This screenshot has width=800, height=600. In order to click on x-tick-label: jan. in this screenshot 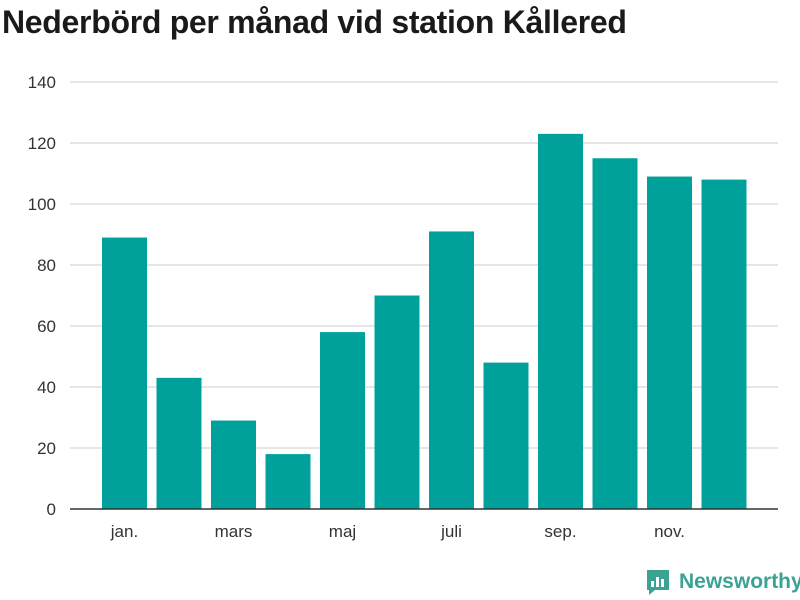, I will do `click(124, 531)`.